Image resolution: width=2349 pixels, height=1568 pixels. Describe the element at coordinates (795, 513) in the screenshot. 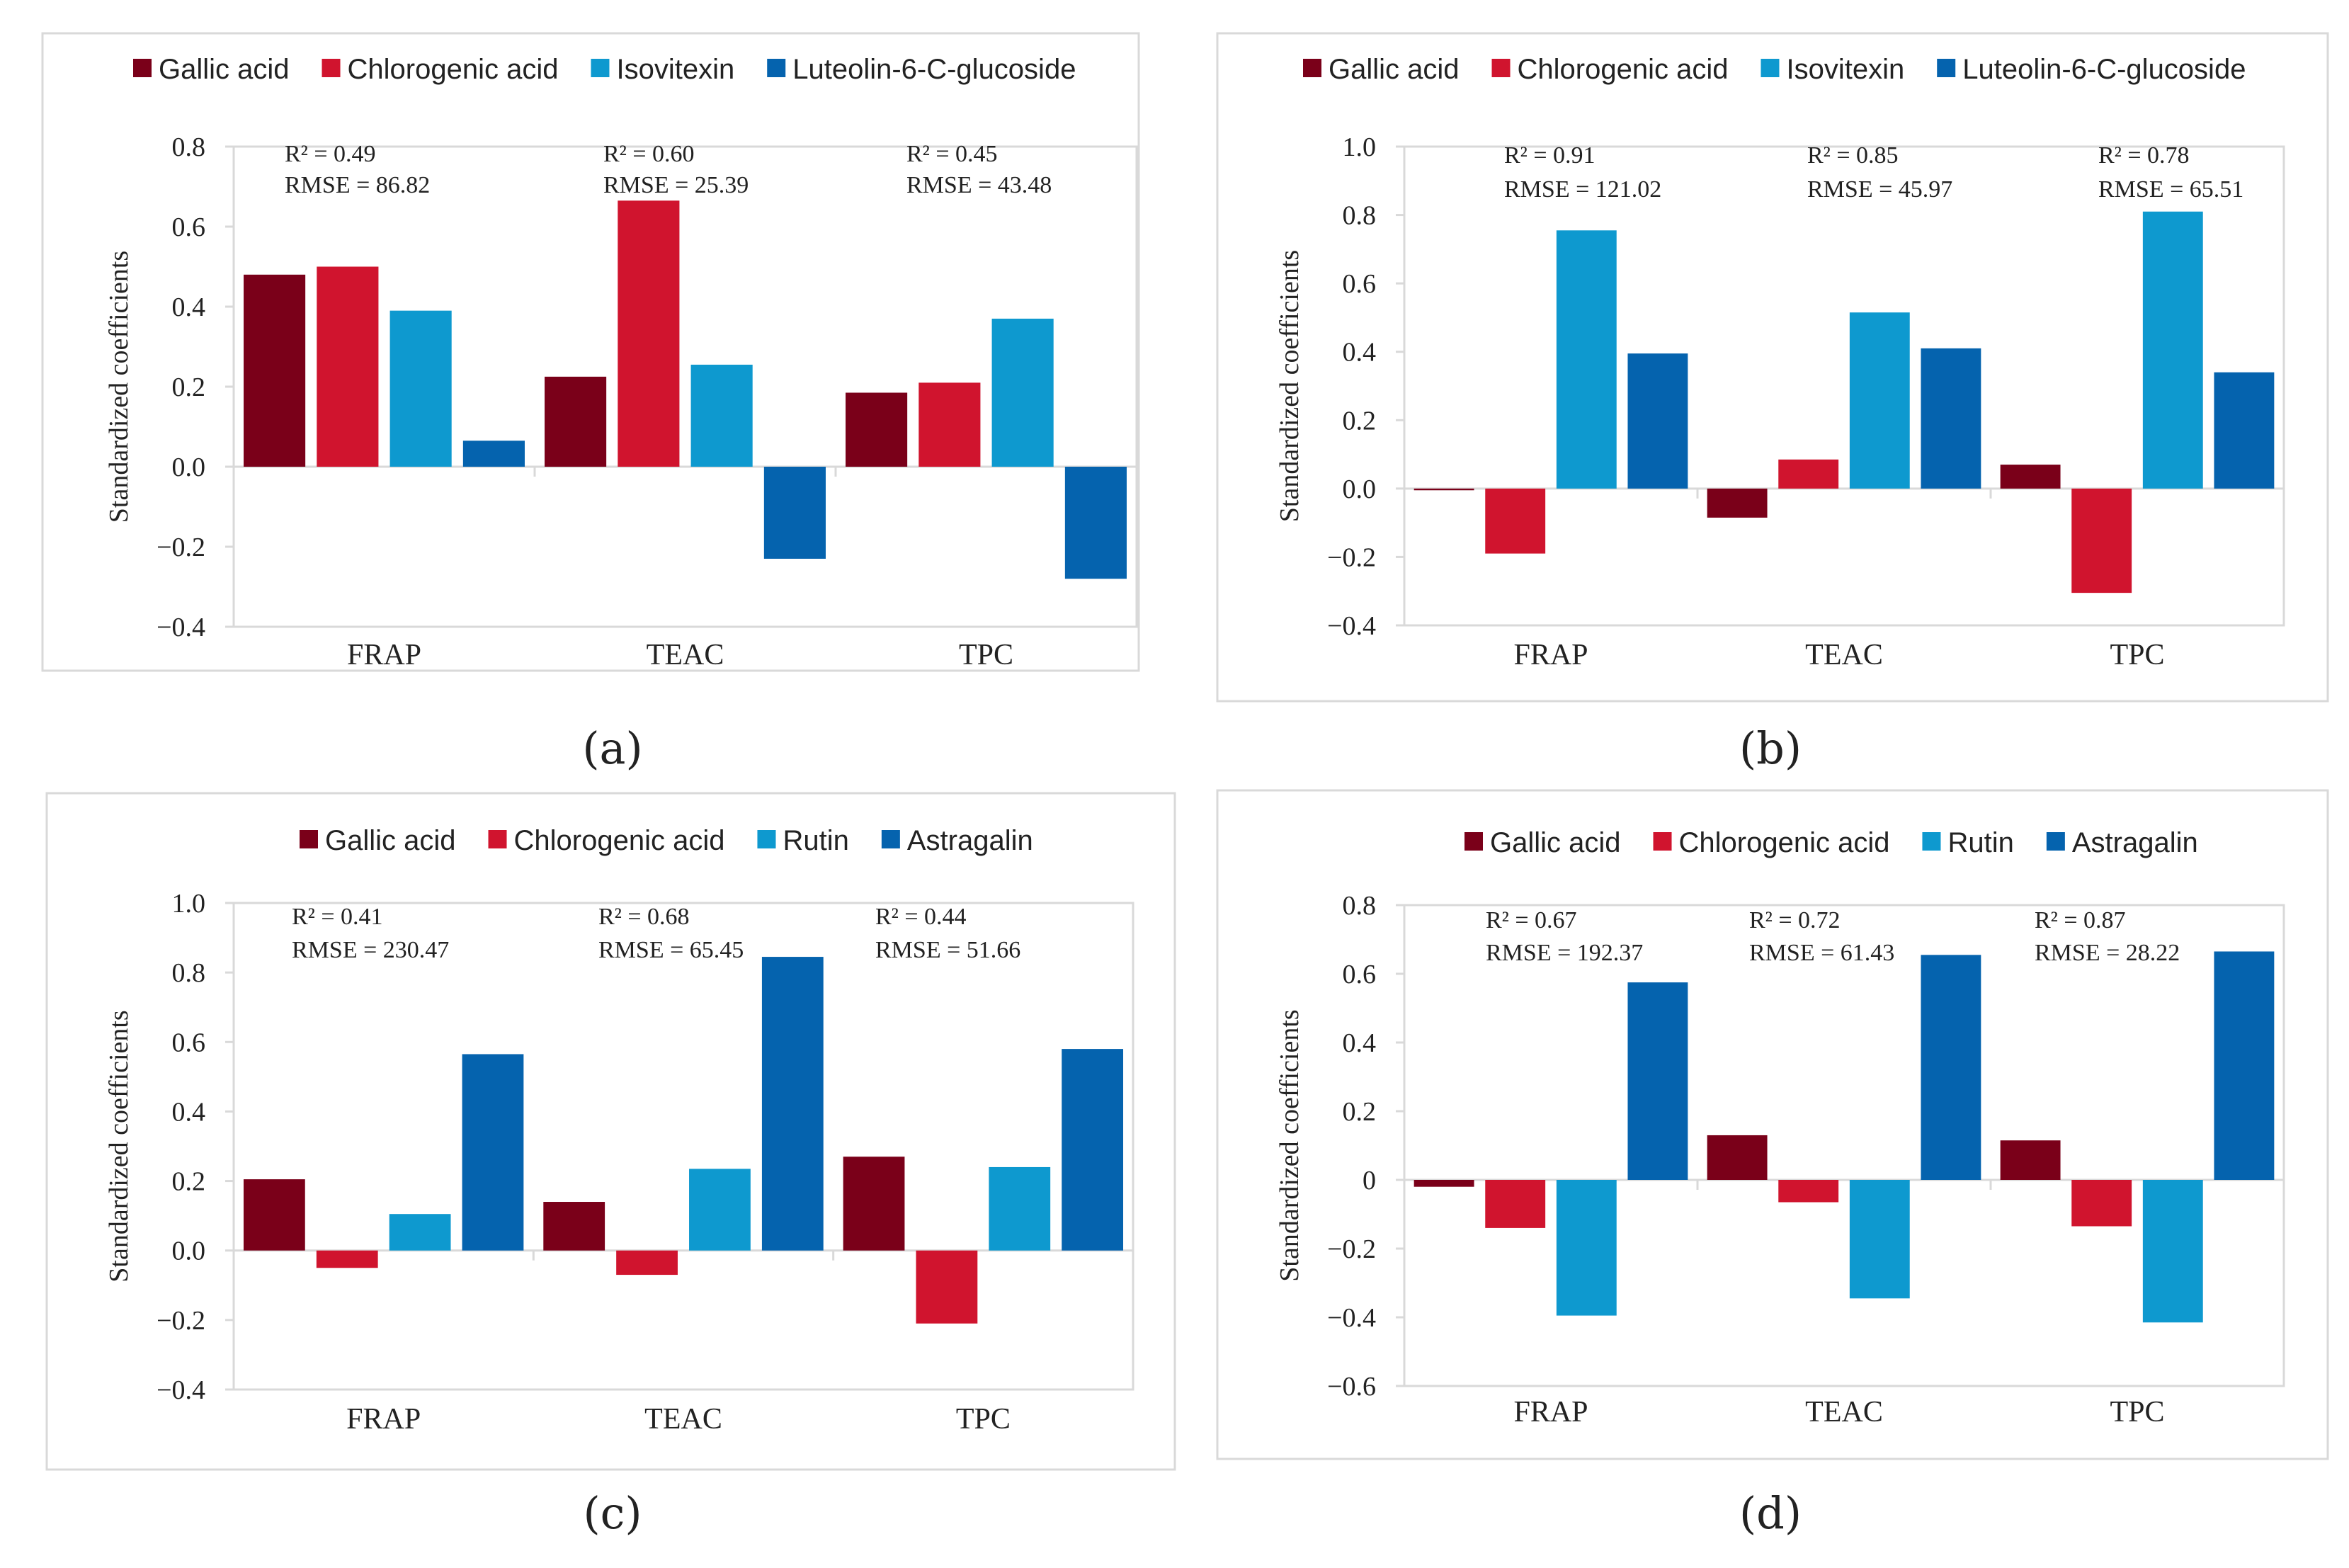

I see `bar-luteolin-6-c-glucoside-teac` at that location.